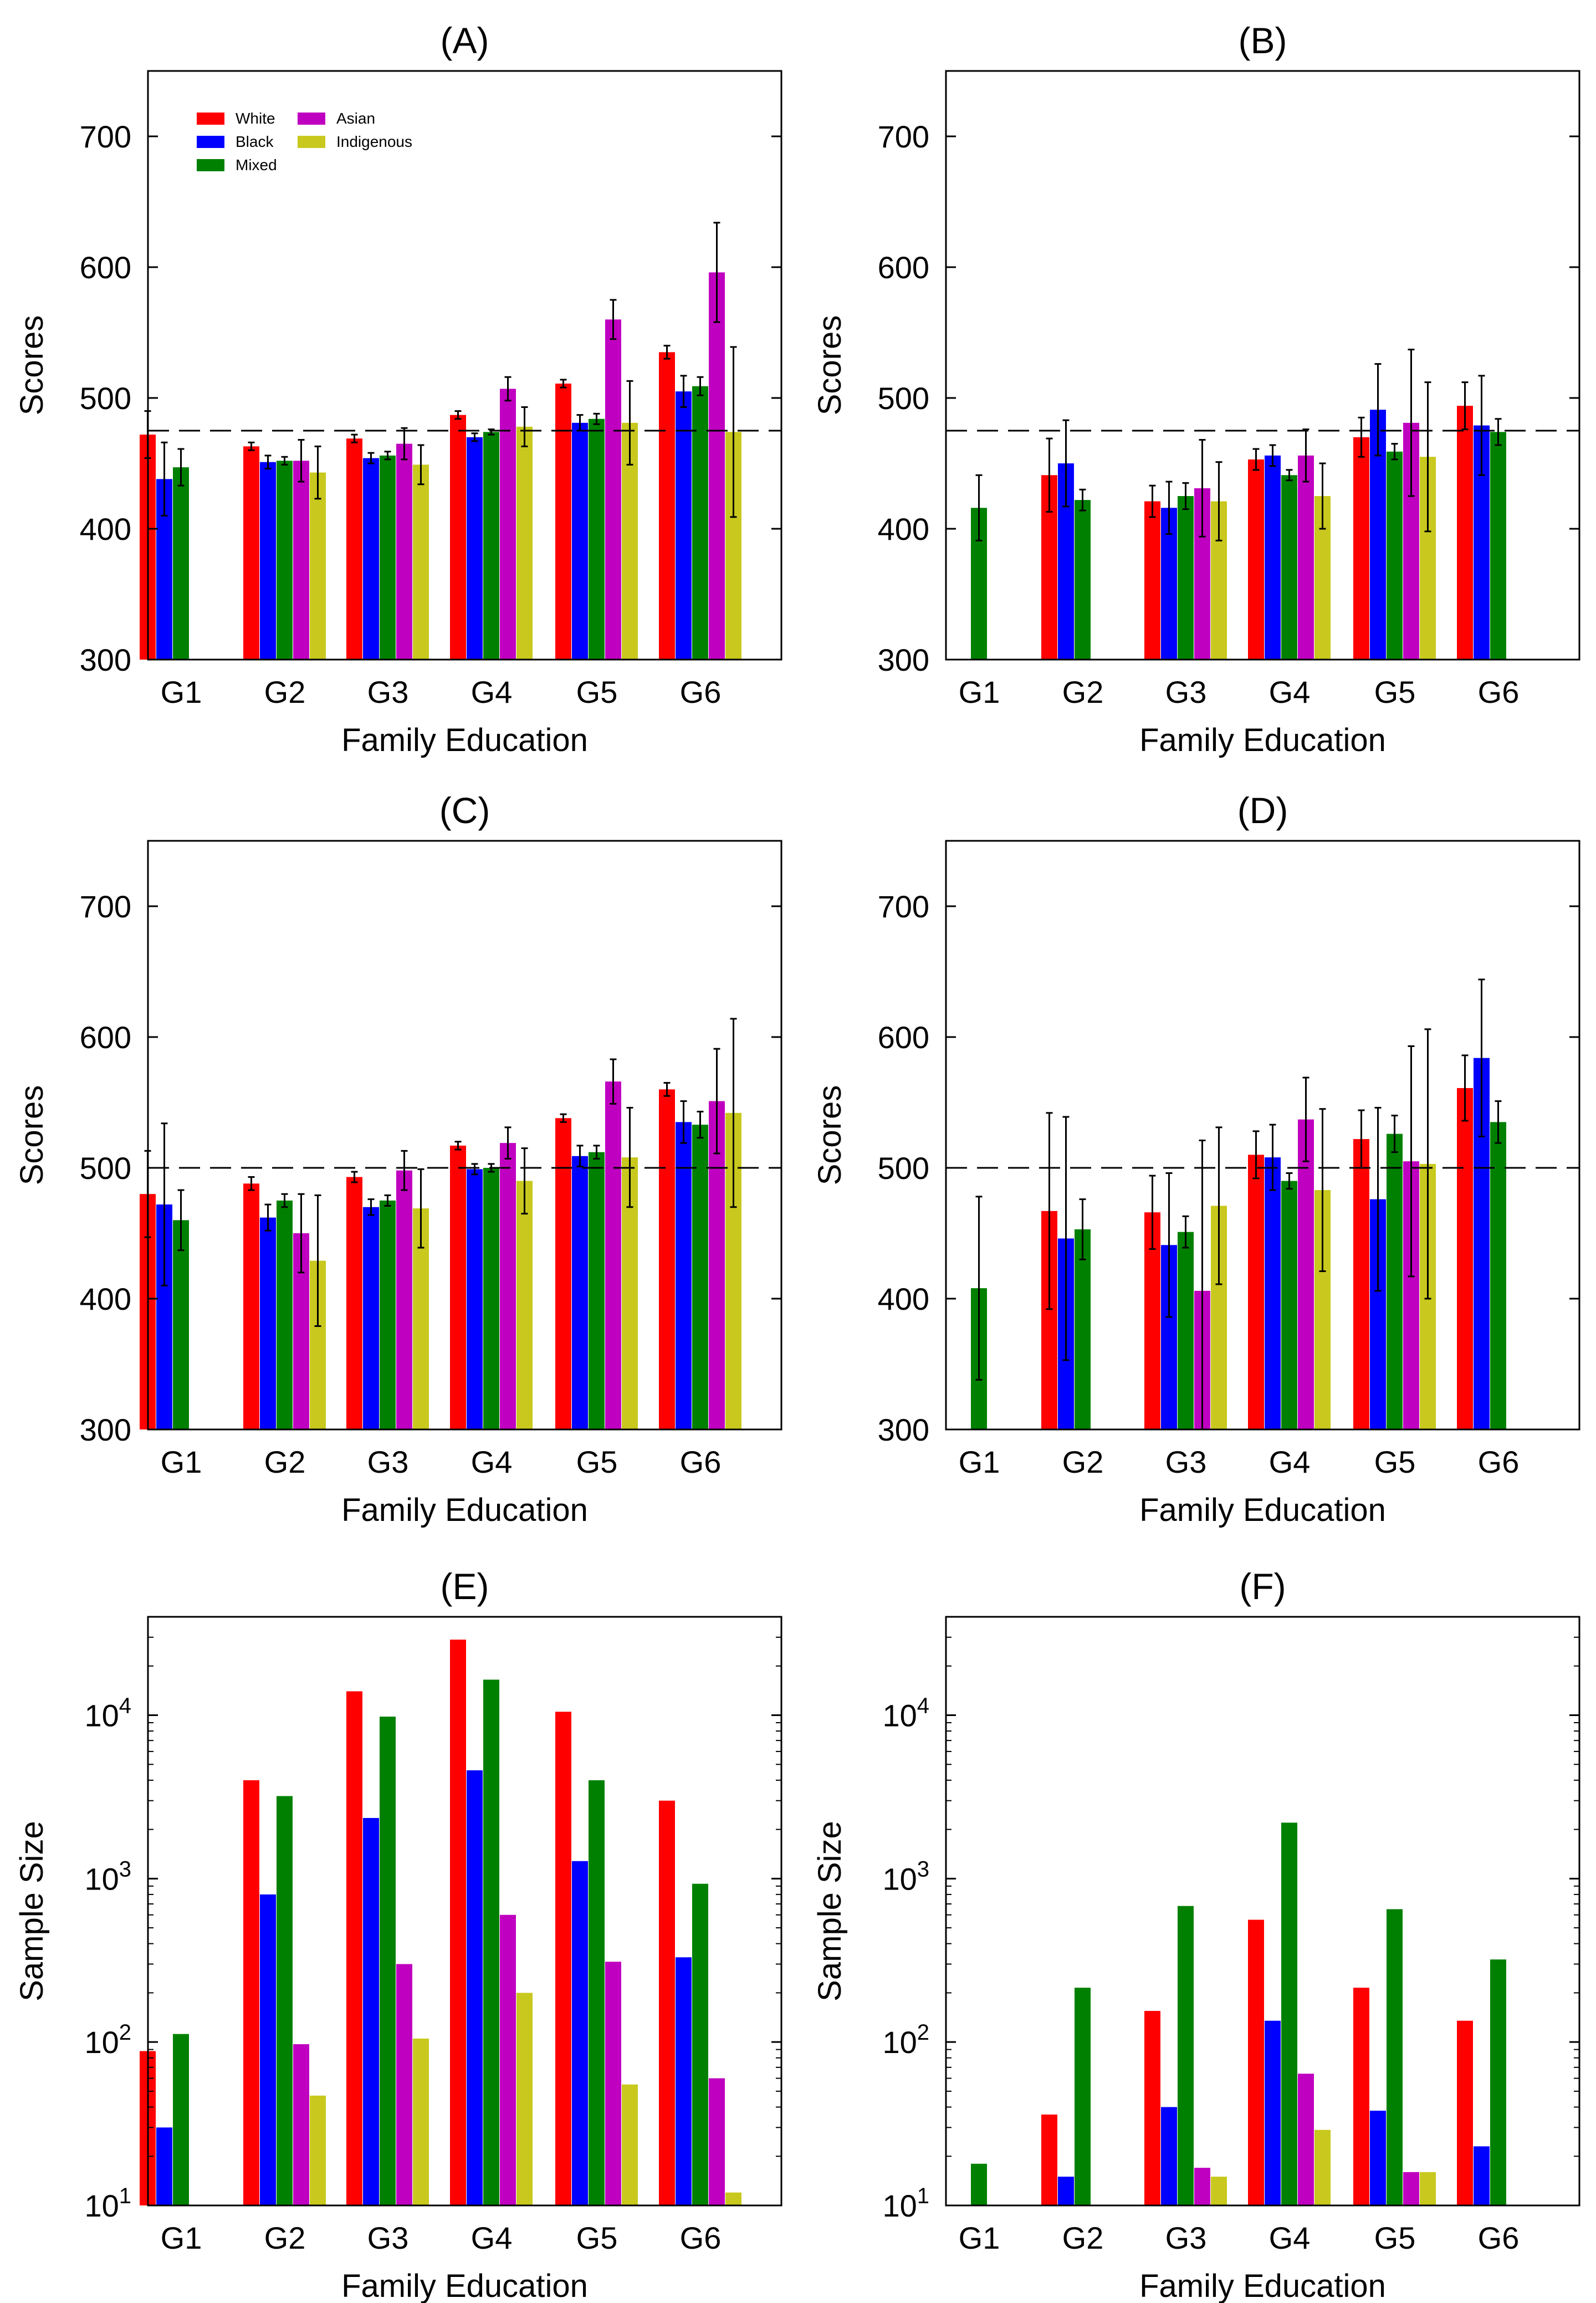 This screenshot has width=1596, height=2303. What do you see at coordinates (1465, 533) in the screenshot?
I see `bar-white-g6` at bounding box center [1465, 533].